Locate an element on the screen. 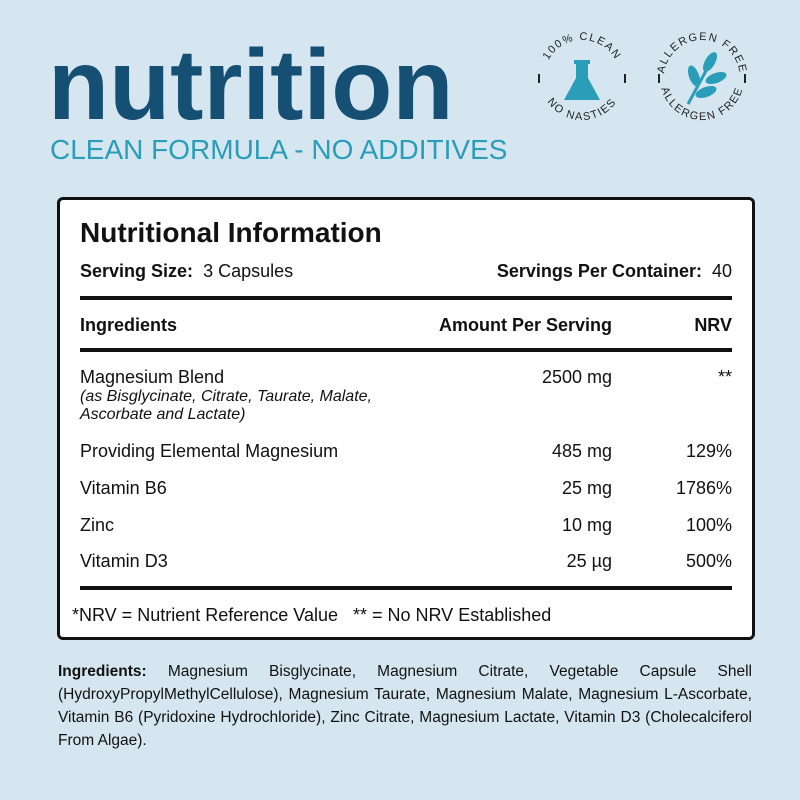 This screenshot has height=800, width=800. row-name: Vitamin D3 is located at coordinates (124, 561).